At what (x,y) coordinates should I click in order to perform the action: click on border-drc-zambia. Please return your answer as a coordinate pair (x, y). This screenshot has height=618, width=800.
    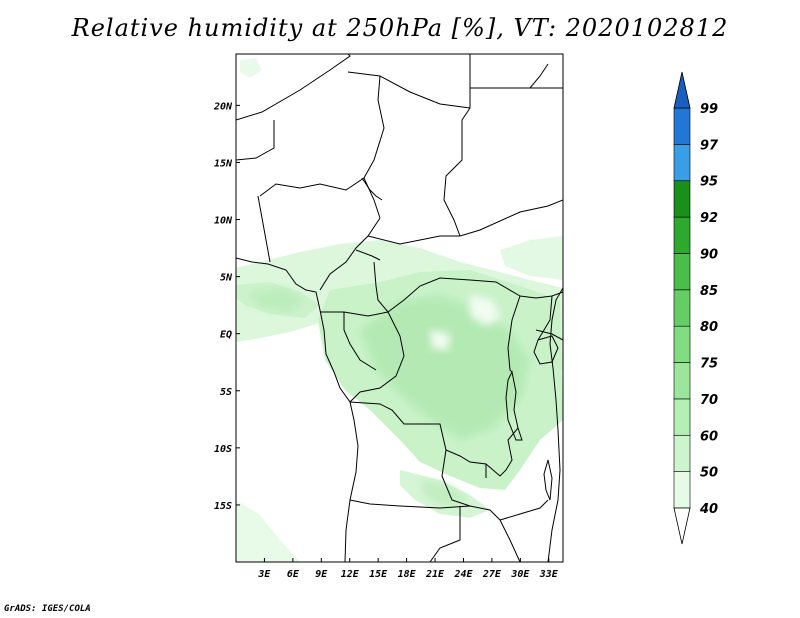
    Looking at the image, I should click on (502, 452).